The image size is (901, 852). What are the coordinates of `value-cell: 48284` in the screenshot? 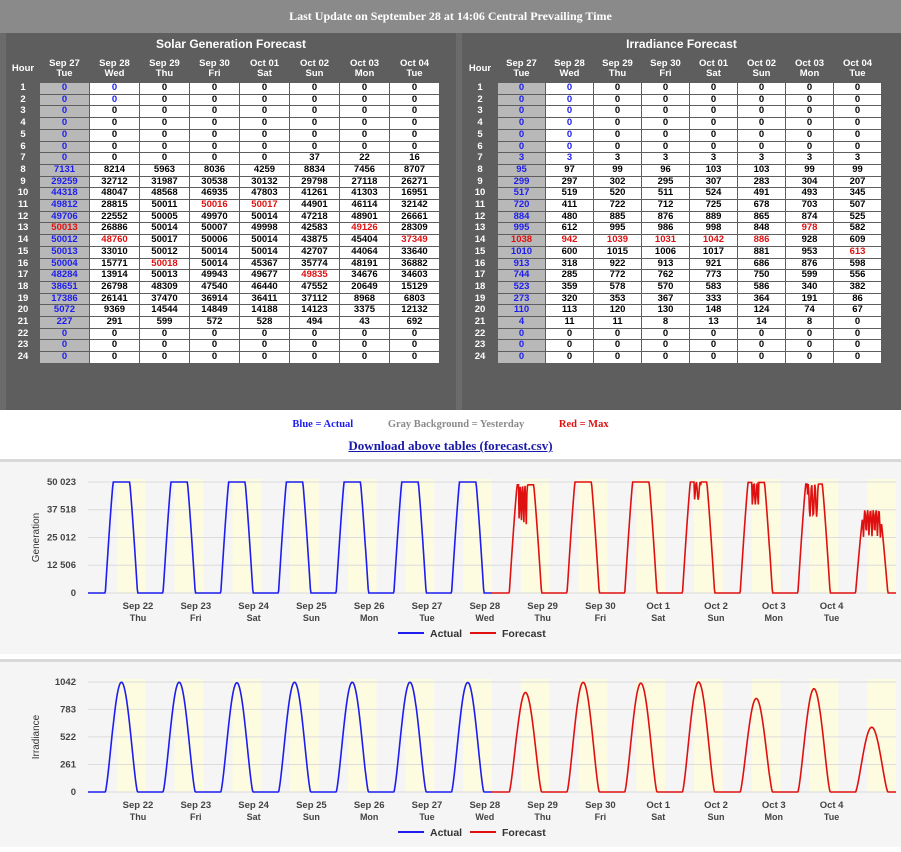 It's located at (64, 275).